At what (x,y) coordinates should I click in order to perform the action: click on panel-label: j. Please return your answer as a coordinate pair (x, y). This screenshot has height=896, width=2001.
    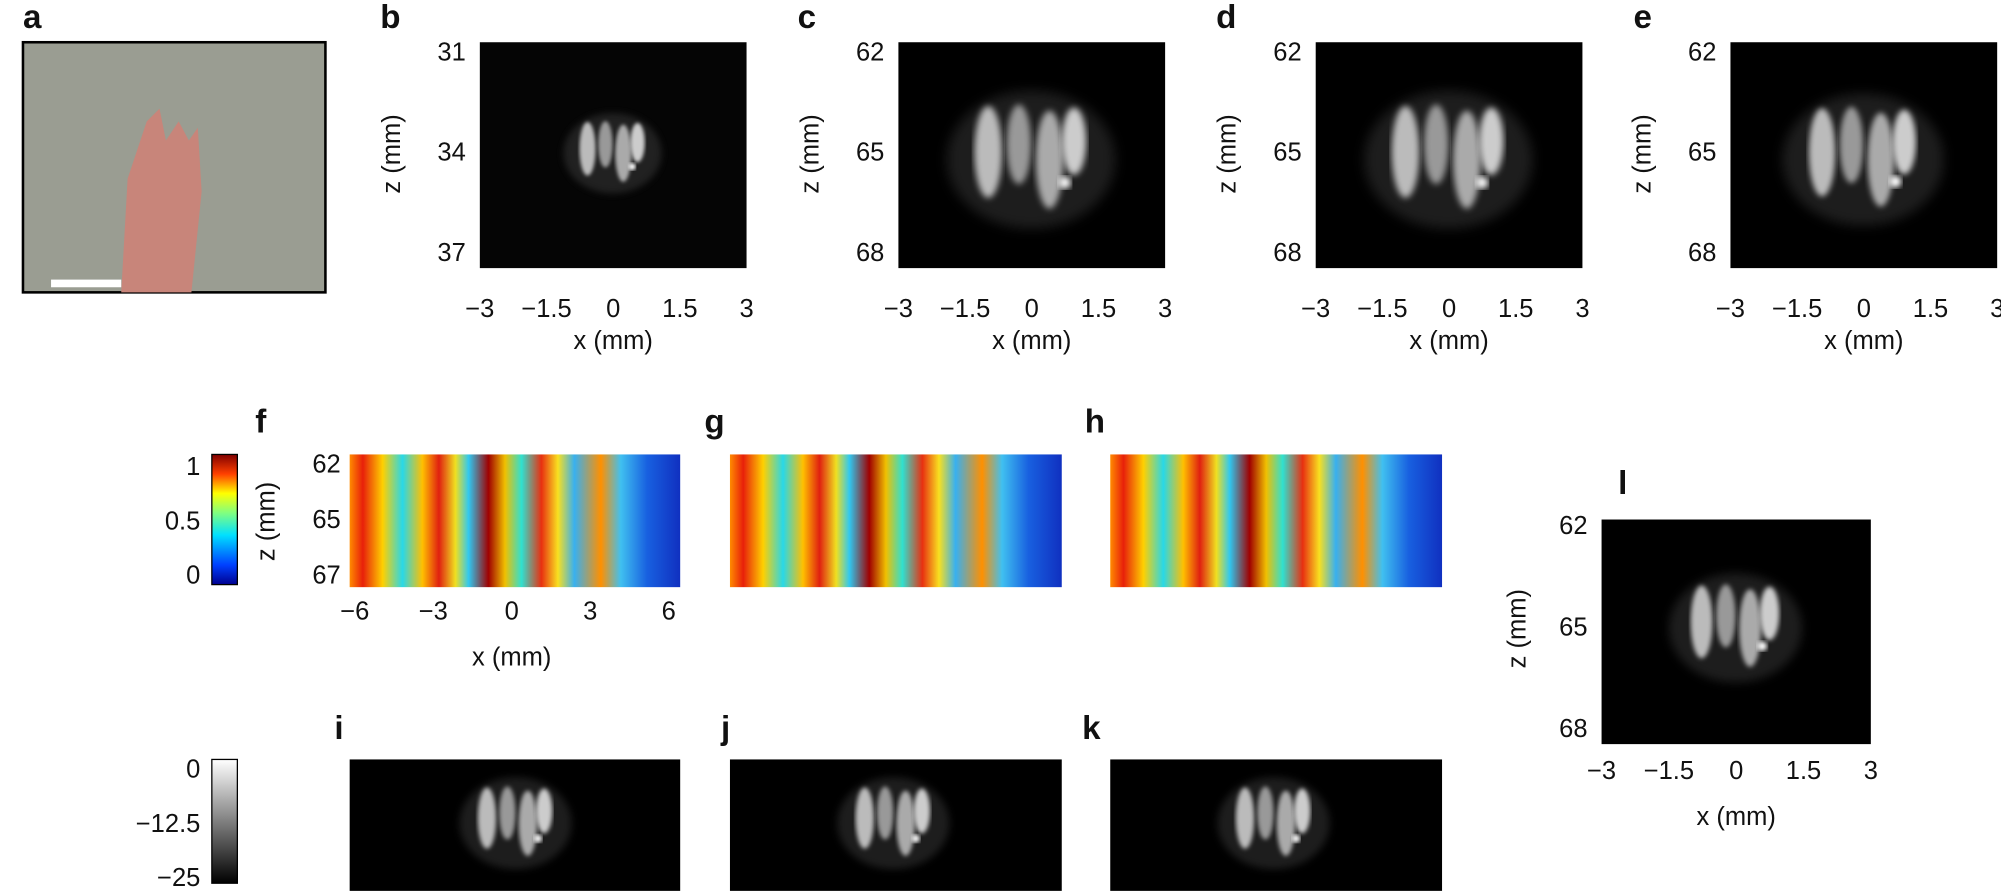
    Looking at the image, I should click on (725, 728).